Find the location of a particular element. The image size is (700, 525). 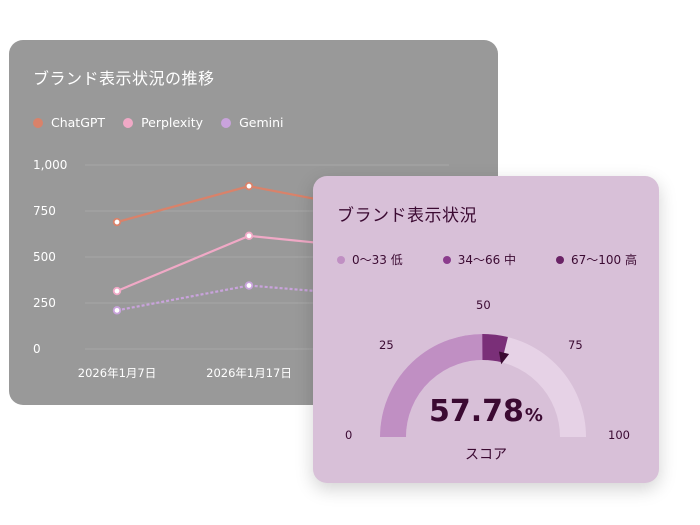

x-tick-label: 2026年1月17日 is located at coordinates (249, 373).